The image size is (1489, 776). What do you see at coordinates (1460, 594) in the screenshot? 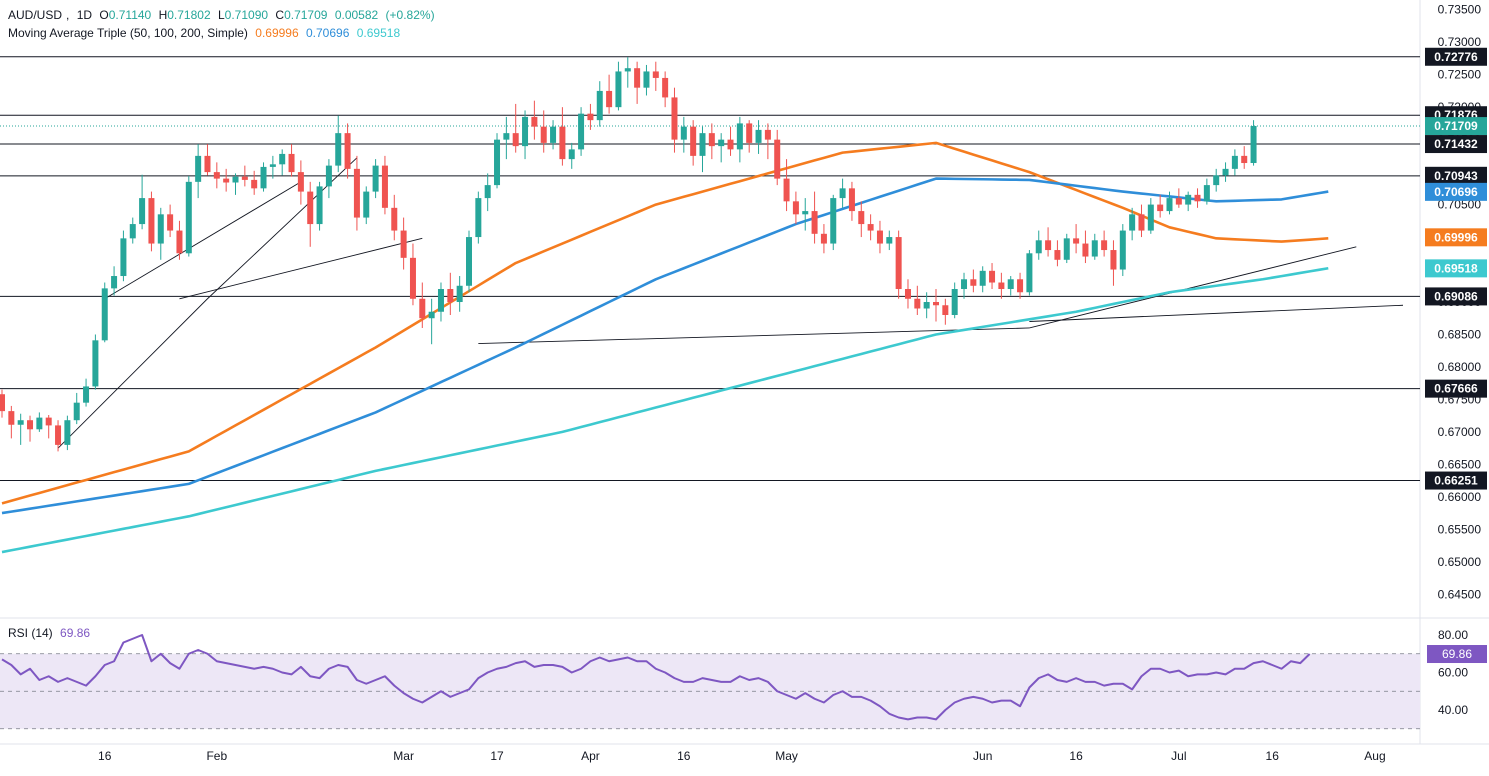
I see `price-tick-label: 0.64500` at bounding box center [1460, 594].